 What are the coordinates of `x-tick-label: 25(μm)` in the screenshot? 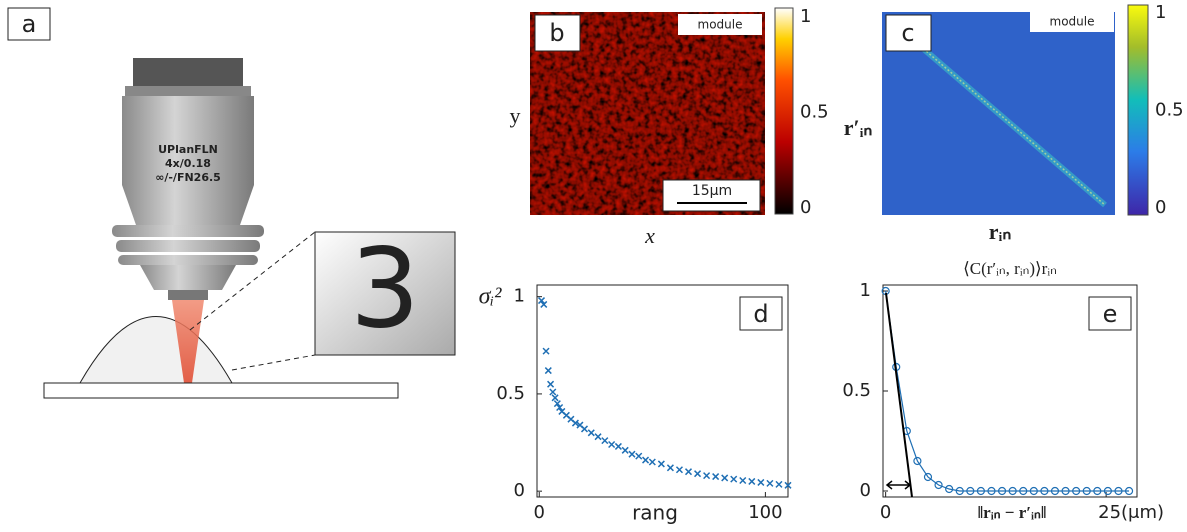 It's located at (1131, 512).